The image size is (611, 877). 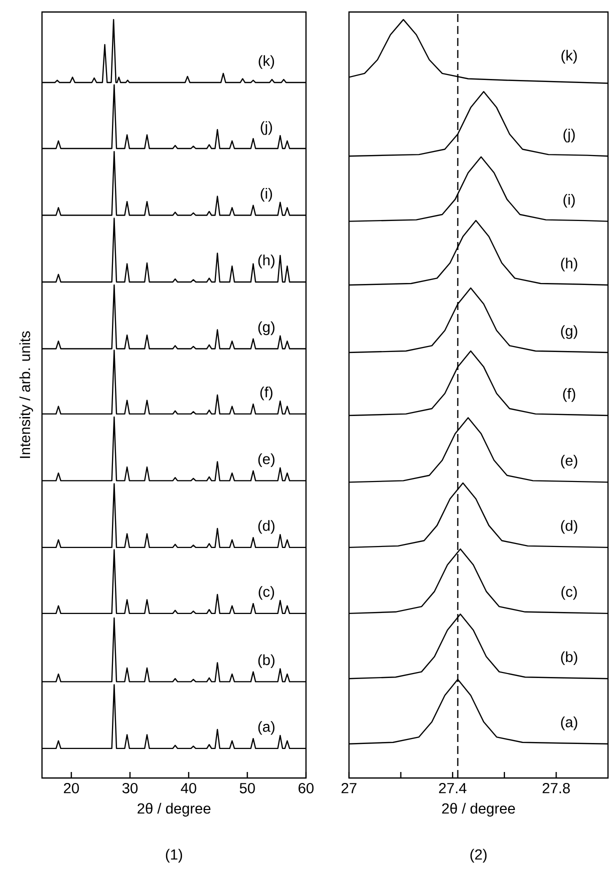 What do you see at coordinates (306, 788) in the screenshot?
I see `x-tick-label: 60` at bounding box center [306, 788].